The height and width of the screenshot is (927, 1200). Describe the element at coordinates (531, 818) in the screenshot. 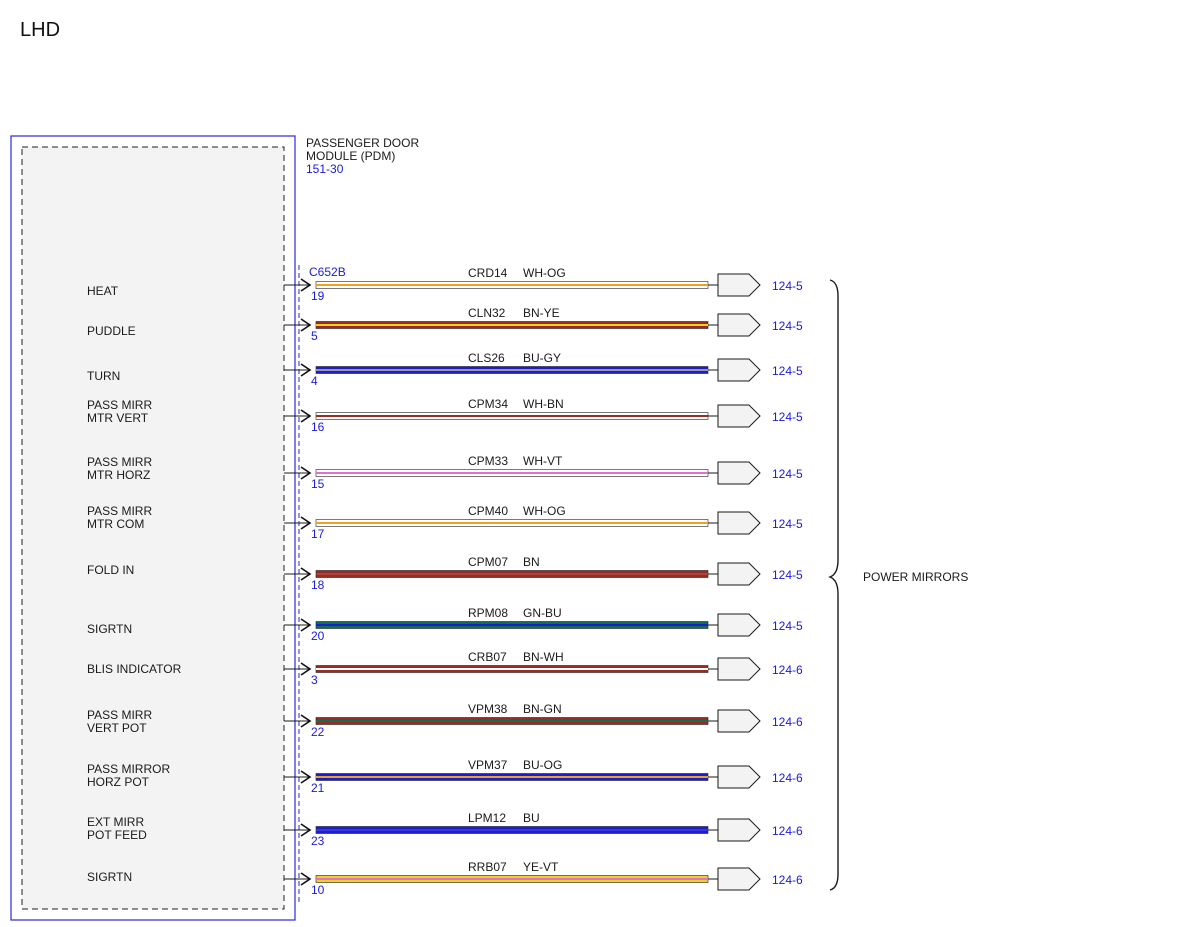

I see `wire-color-code: BU` at that location.